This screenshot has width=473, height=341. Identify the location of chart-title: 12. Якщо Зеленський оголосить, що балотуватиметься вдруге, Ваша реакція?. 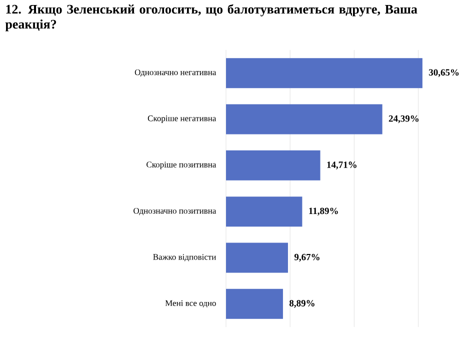
(211, 18).